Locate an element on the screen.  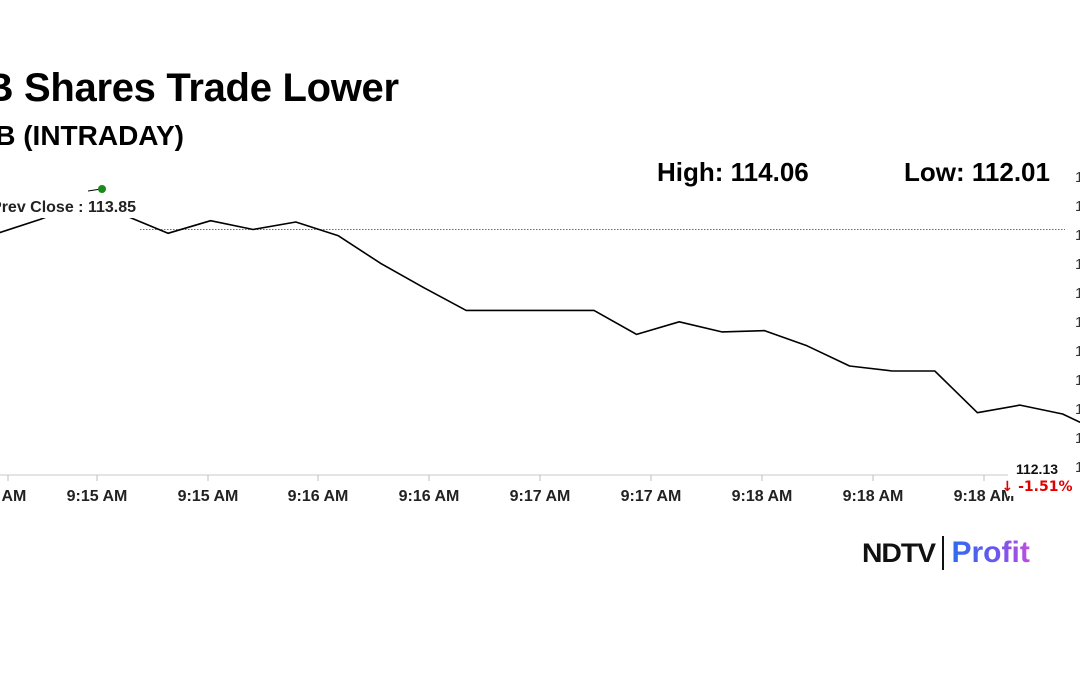
prev-close-label: Prev Close : 113.85 is located at coordinates (68, 207).